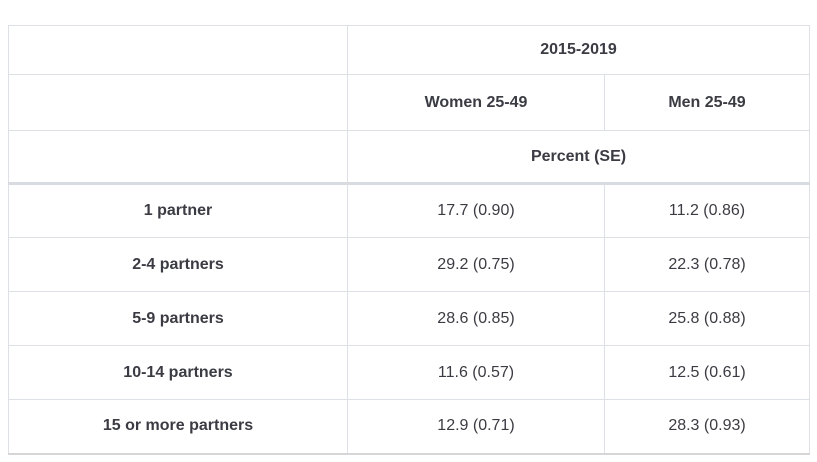  I want to click on column-header-women: Women 25-49, so click(476, 102).